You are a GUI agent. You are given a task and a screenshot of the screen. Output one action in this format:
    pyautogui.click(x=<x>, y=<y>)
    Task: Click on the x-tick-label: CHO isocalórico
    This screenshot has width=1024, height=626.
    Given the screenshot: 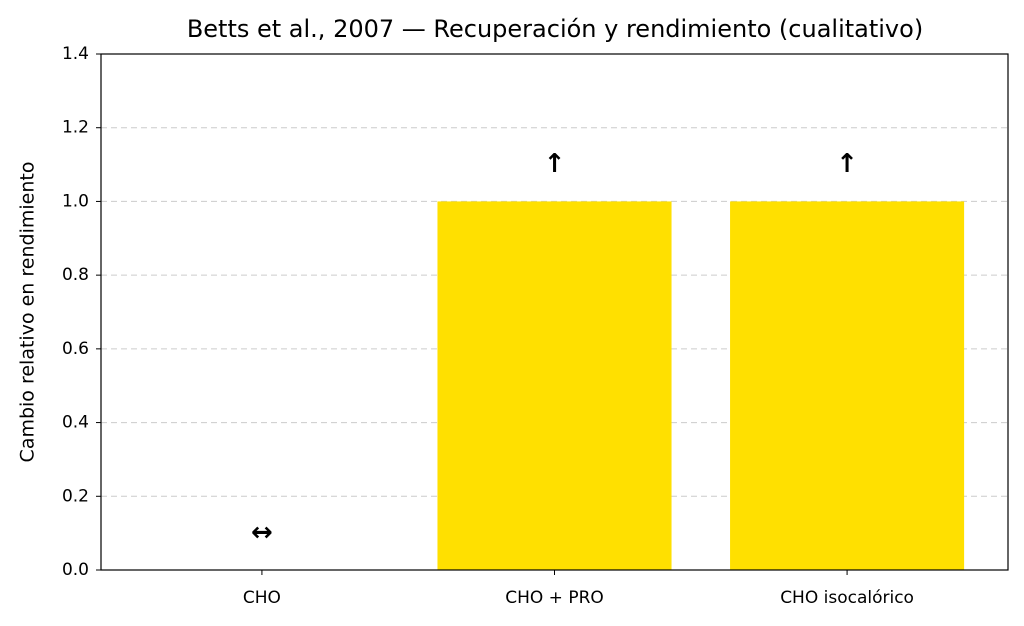 What is the action you would take?
    pyautogui.click(x=847, y=598)
    